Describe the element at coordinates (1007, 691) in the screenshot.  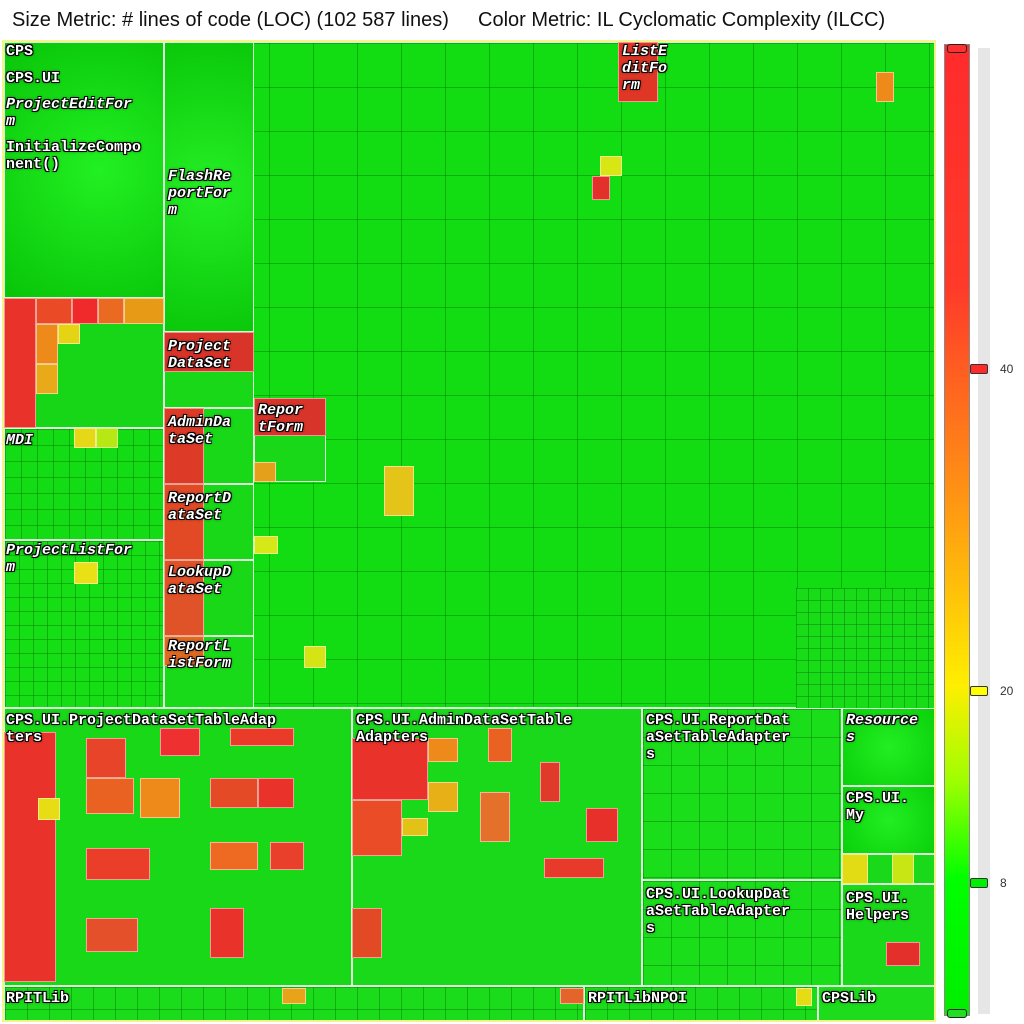
I see `scale-tick-20: 20` at that location.